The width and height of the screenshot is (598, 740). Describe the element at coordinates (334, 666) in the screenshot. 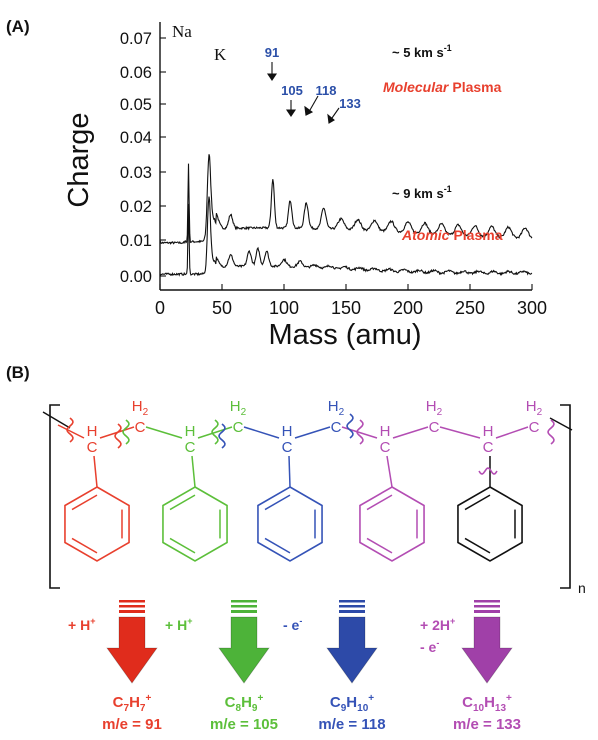

I see `fragment-3: - e- C9H10+ m/e = 118` at that location.